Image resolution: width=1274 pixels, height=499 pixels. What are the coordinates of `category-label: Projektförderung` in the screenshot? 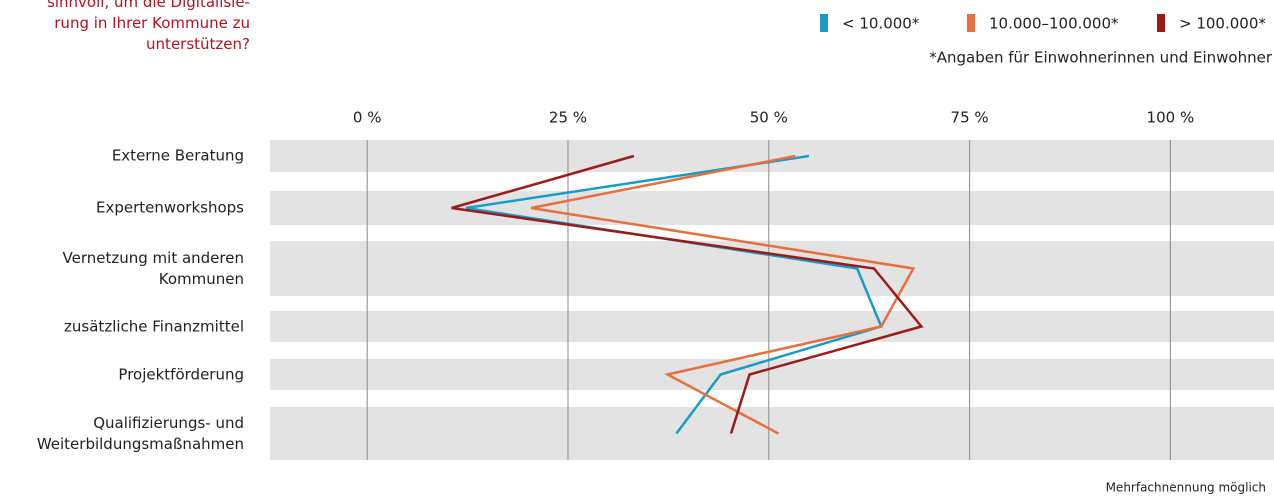 It's located at (181, 374).